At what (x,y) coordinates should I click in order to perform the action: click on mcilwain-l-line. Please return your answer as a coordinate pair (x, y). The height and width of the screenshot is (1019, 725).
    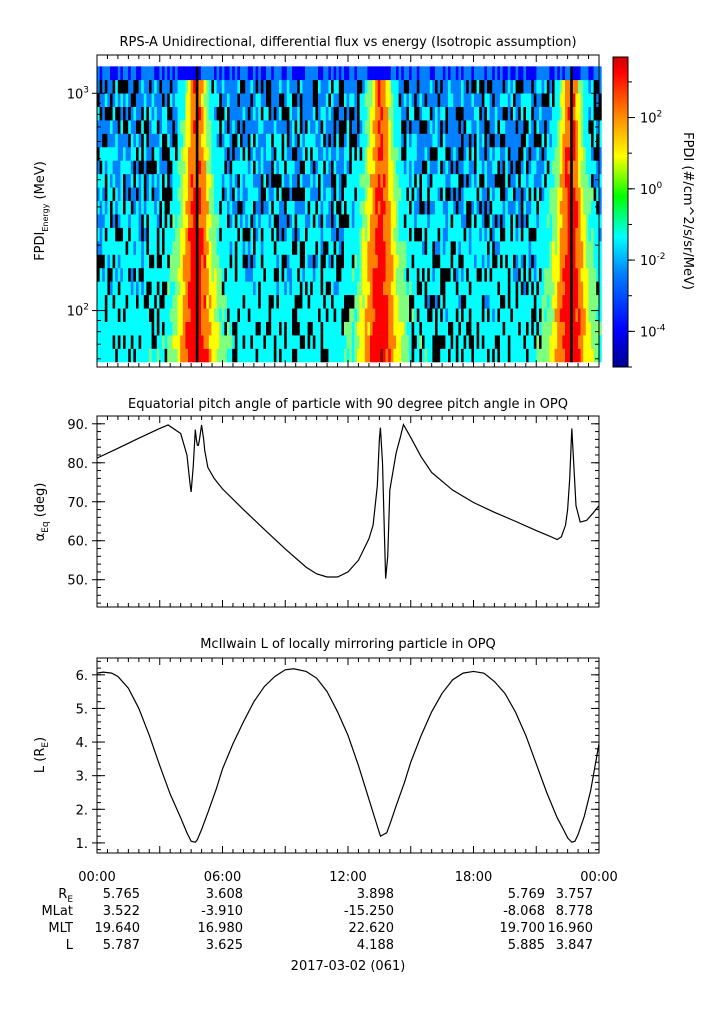
    Looking at the image, I should click on (348, 755).